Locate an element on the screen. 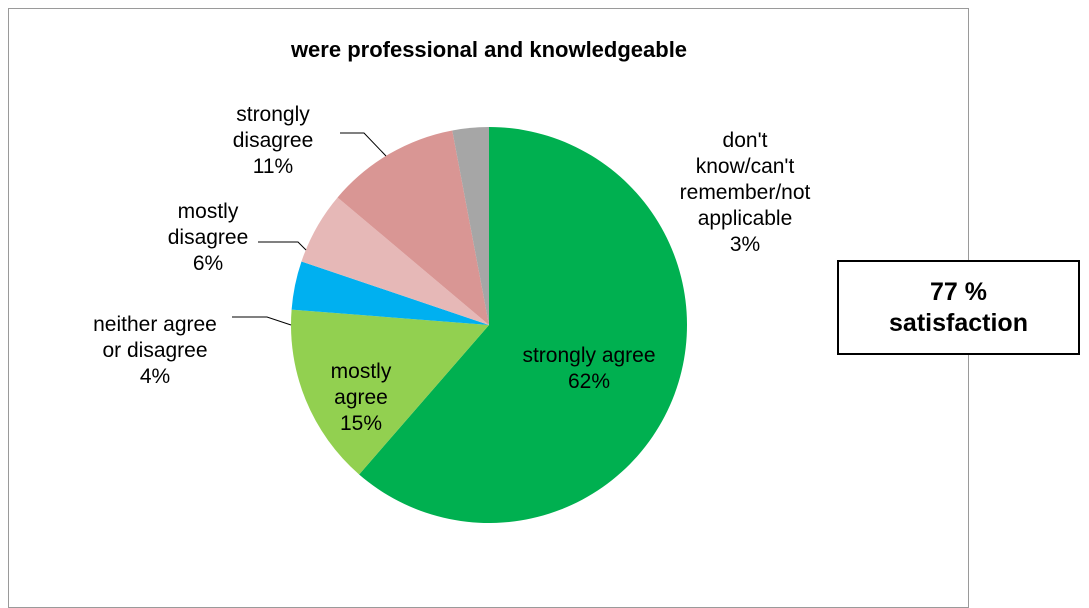 This screenshot has width=1089, height=608. satisfaction-callout: 77 % satisfaction is located at coordinates (958, 307).